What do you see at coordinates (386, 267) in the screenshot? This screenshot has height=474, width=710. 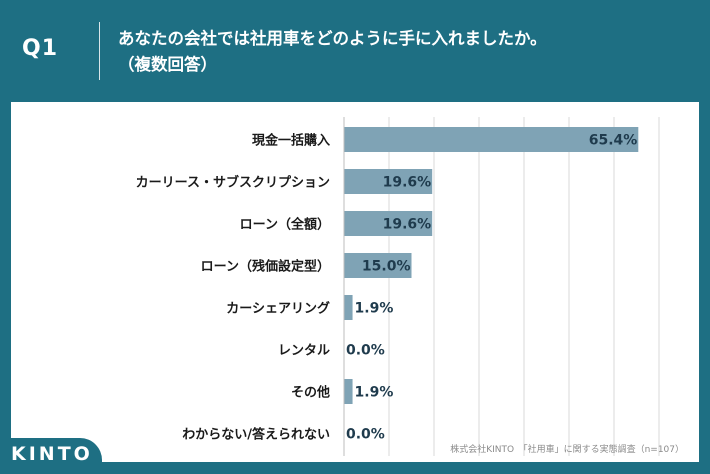 I see `value-label: 15.0%` at bounding box center [386, 267].